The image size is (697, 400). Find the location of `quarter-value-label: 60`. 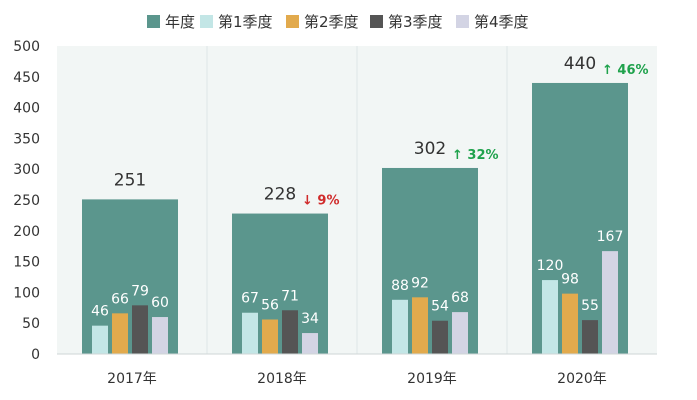

quarter-value-label: 60 is located at coordinates (160, 303).